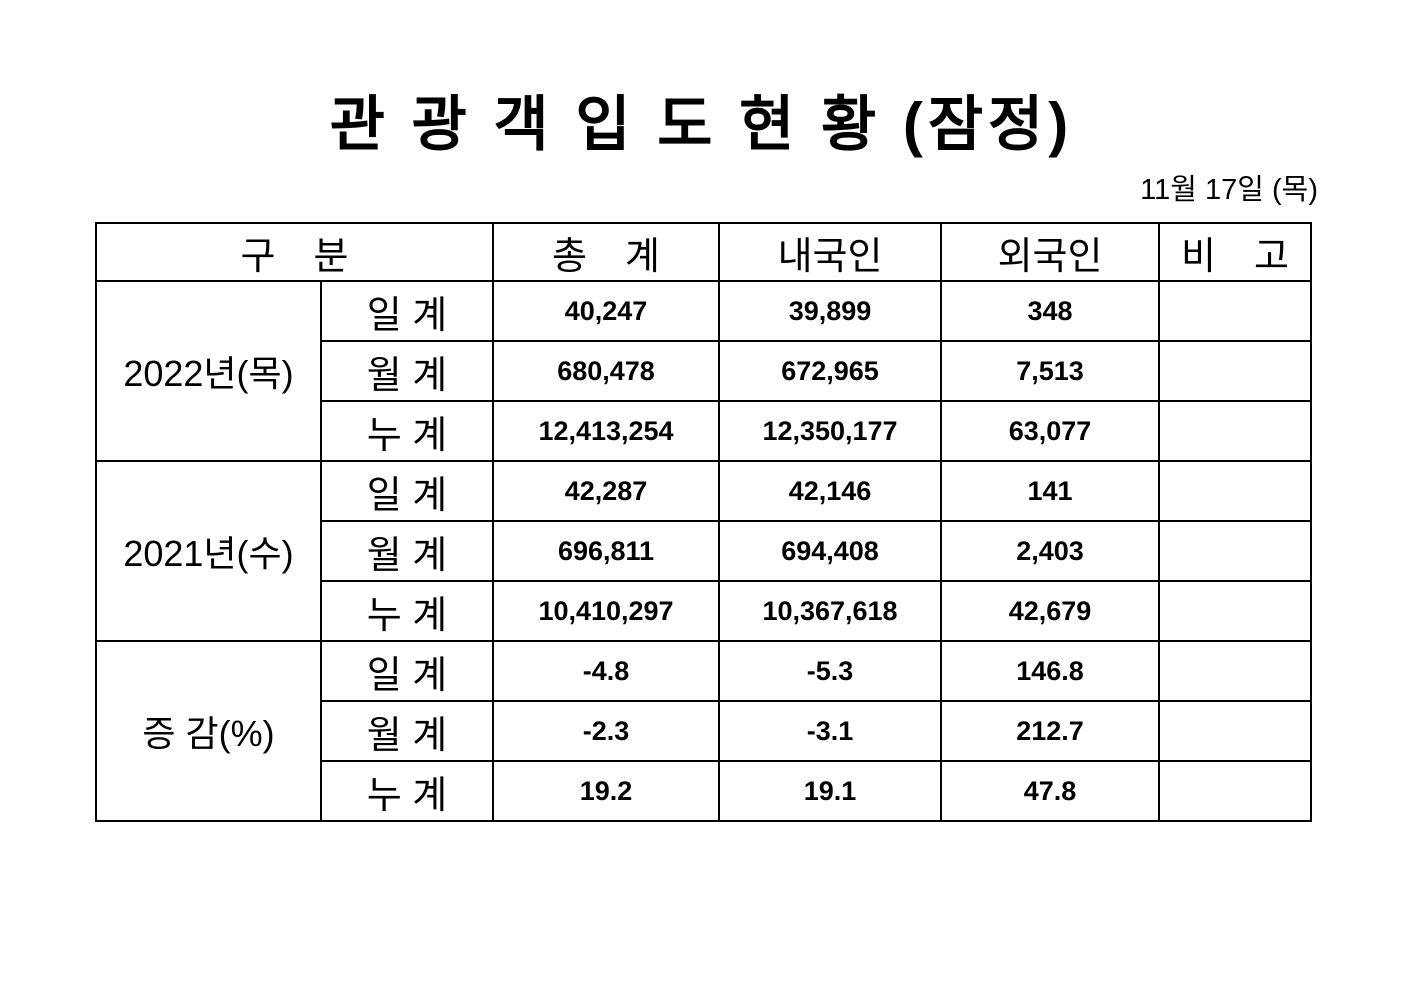 This screenshot has width=1403, height=992. I want to click on table-row: 월 계 696,811 694,408 2,403, so click(704, 551).